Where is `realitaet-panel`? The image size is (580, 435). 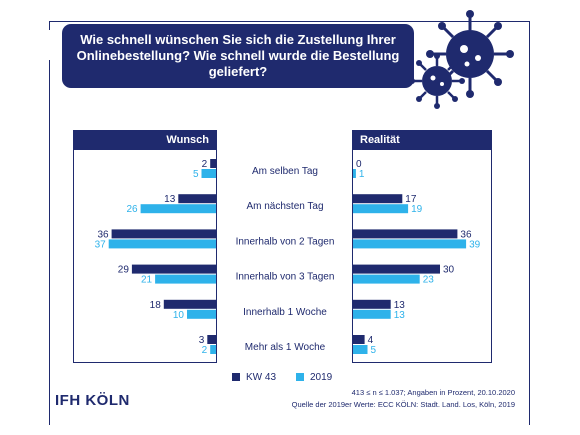 realitaet-panel is located at coordinates (422, 246).